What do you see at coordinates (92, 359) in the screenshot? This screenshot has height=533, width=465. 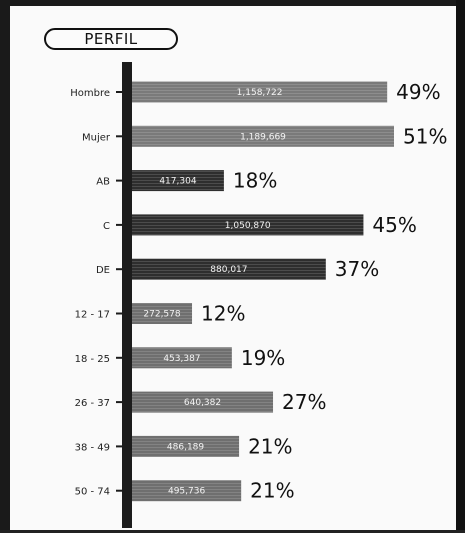 I see `category-label: 18 - 25` at bounding box center [92, 359].